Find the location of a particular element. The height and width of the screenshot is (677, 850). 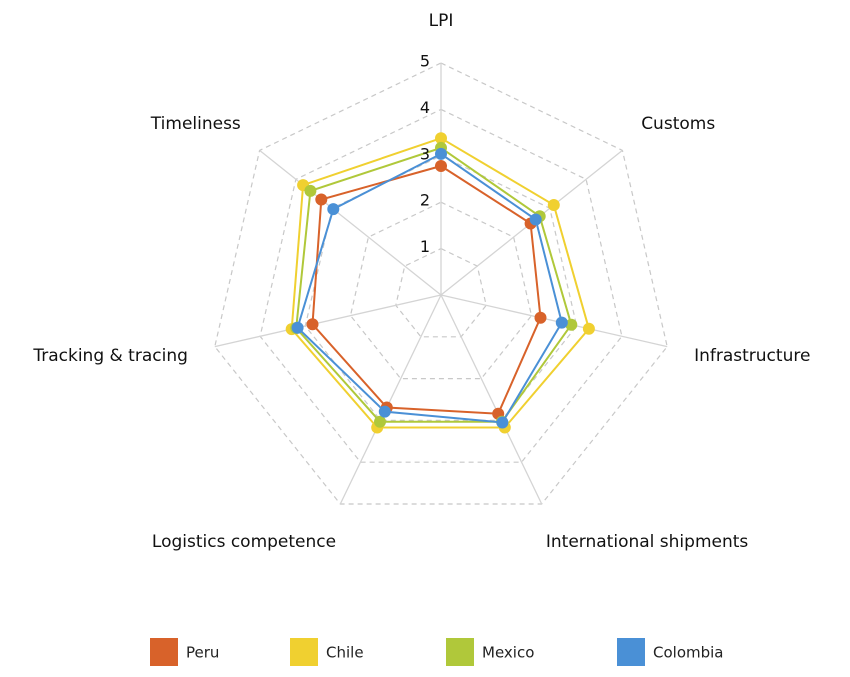

tick-label-3: 3 is located at coordinates (425, 153).